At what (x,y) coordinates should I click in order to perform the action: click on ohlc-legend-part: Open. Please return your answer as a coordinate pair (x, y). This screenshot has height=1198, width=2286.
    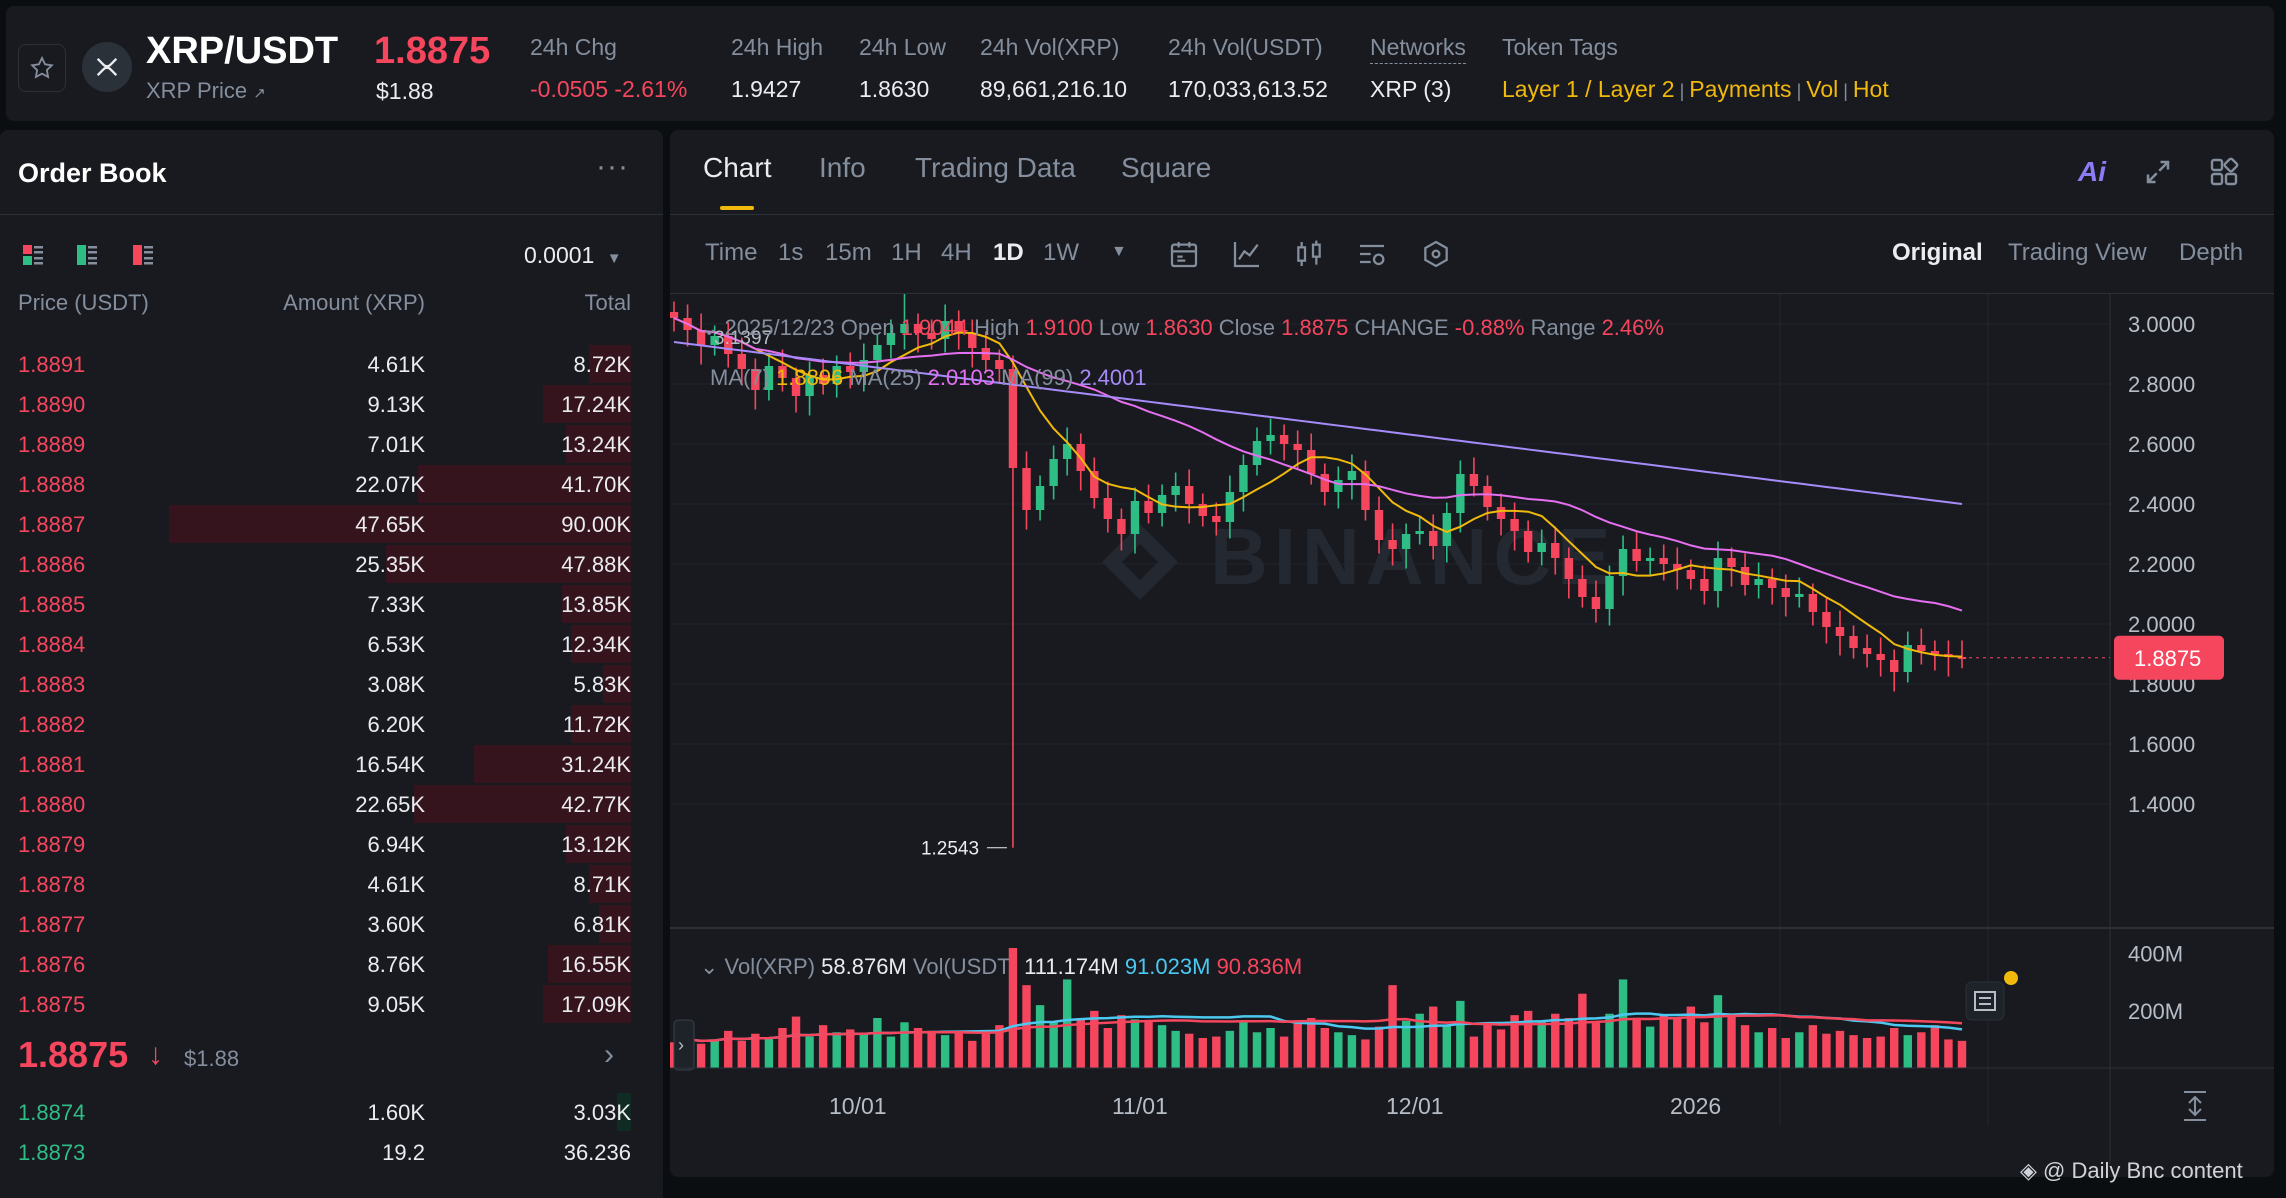
    Looking at the image, I should click on (871, 327).